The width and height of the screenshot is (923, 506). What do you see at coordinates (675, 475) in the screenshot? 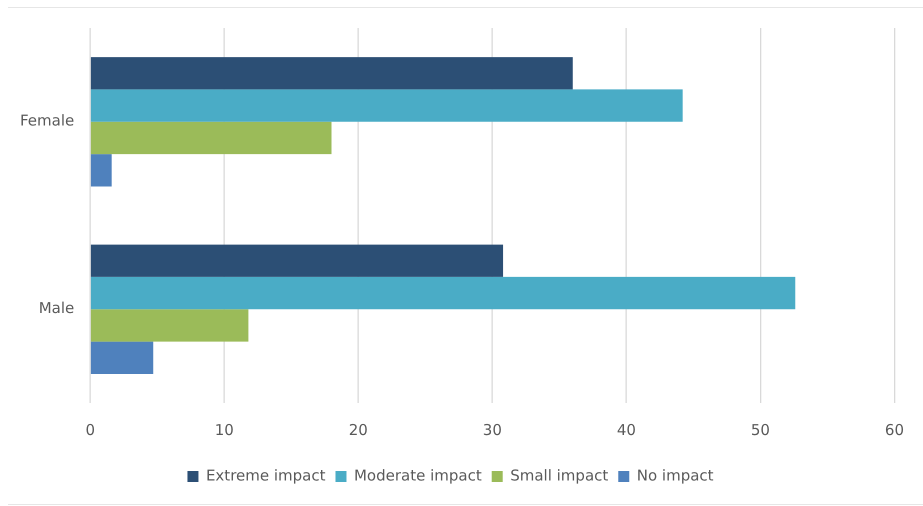
I see `legend-label: No impact` at bounding box center [675, 475].